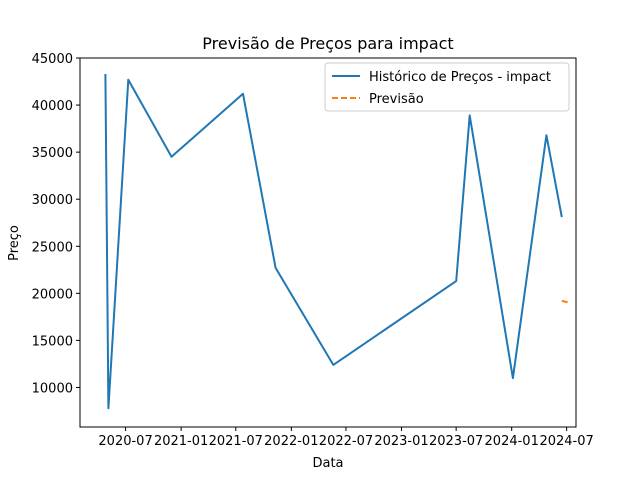  I want to click on y-tick-label: 10000, so click(52, 388).